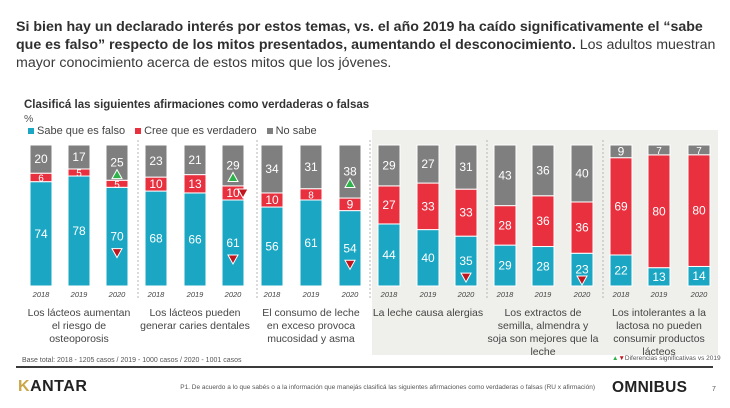 The height and width of the screenshot is (408, 730). I want to click on data-label-nosabe: 25, so click(117, 163).